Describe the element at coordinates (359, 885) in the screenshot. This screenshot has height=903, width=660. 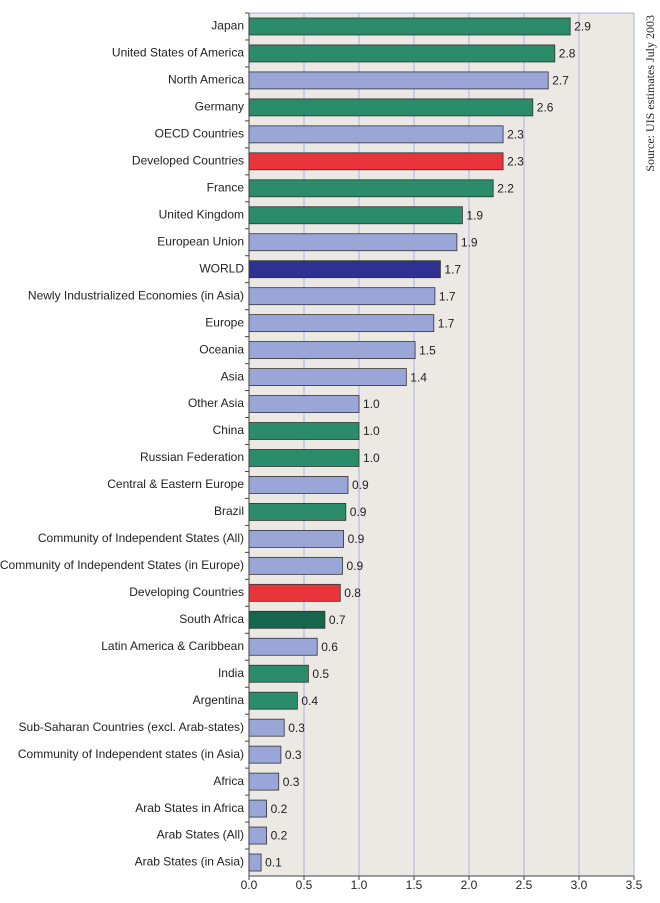
I see `x-tick-label: 1.0` at that location.